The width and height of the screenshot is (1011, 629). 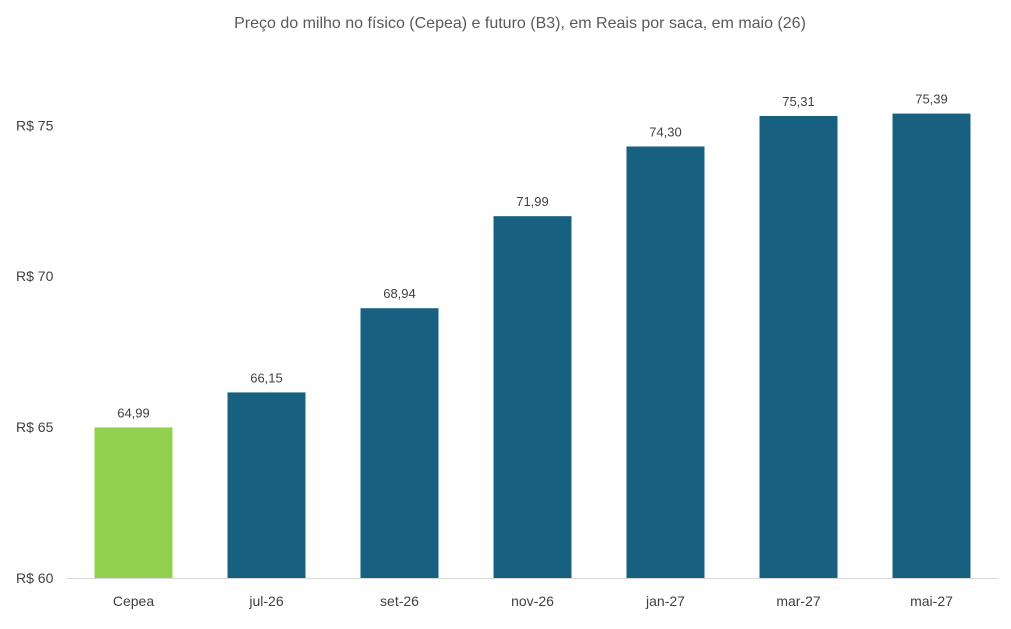 I want to click on y-tick-label: R$ 75, so click(x=35, y=125).